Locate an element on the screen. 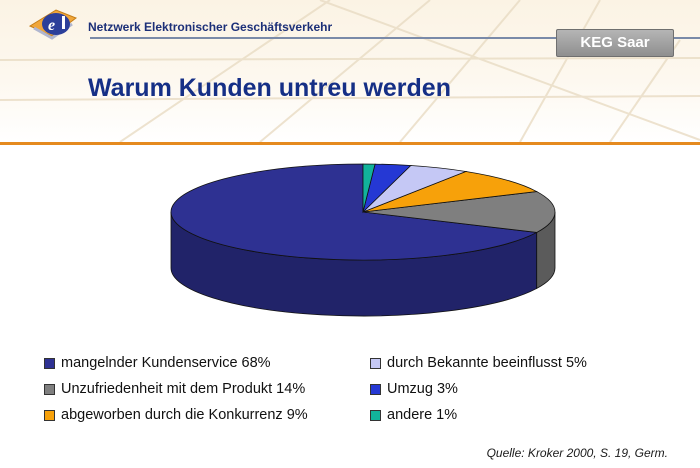 This screenshot has height=468, width=700. svg-text: e is located at coordinates (51, 25).